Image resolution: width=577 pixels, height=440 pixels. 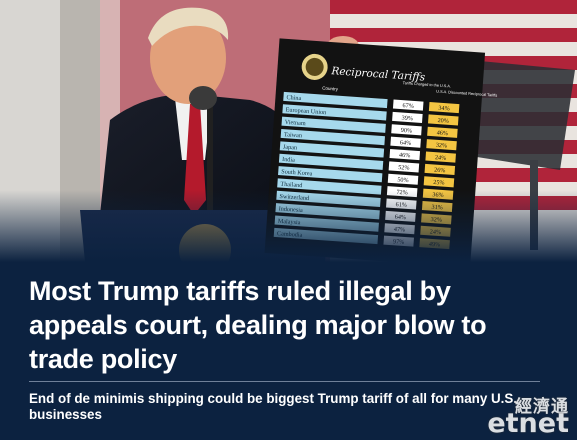 I want to click on board-reciprocal-value: 20%, so click(x=443, y=121).